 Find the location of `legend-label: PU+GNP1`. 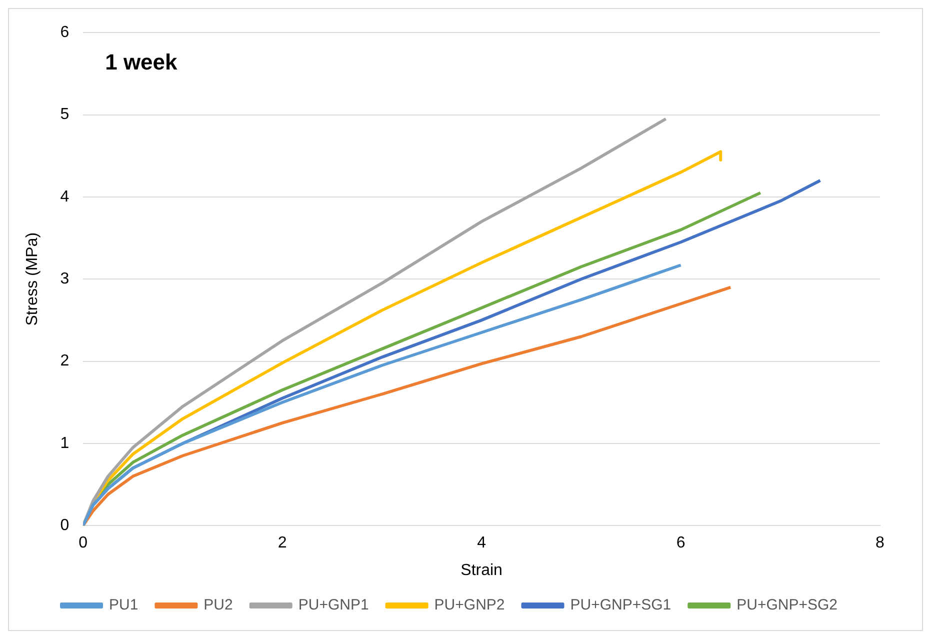

legend-label: PU+GNP1 is located at coordinates (333, 605).